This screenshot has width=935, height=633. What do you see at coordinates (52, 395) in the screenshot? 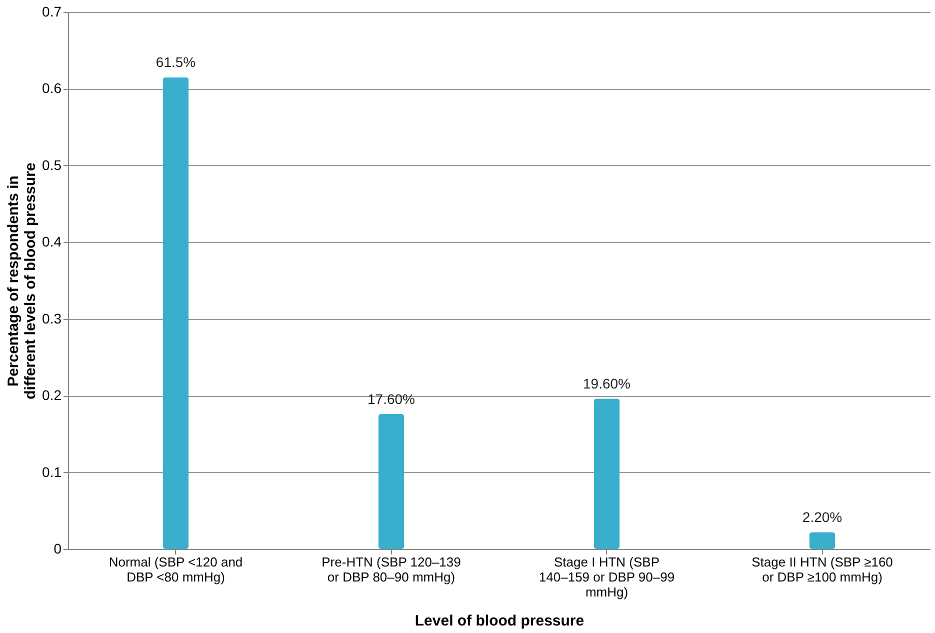
I see `y-tick-label: 0.2` at bounding box center [52, 395].